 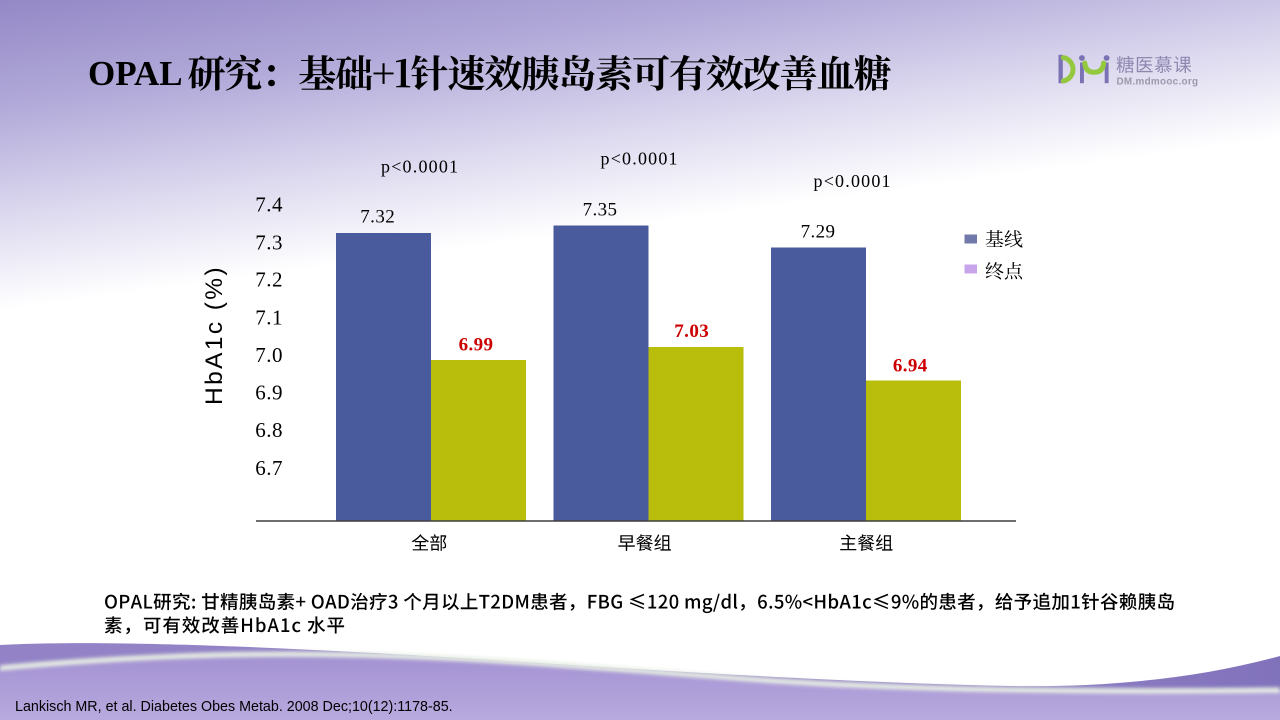 What do you see at coordinates (269, 280) in the screenshot?
I see `svg-text: 7.2` at bounding box center [269, 280].